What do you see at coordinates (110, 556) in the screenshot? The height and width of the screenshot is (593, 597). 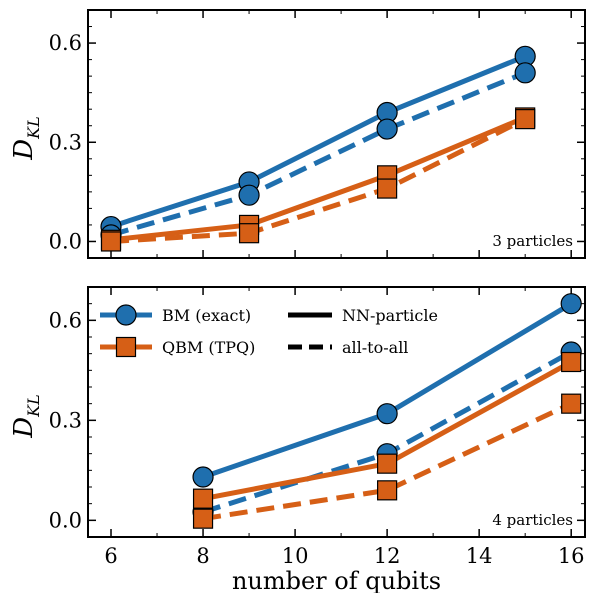 I see `x-tick-label: 6` at bounding box center [110, 556].